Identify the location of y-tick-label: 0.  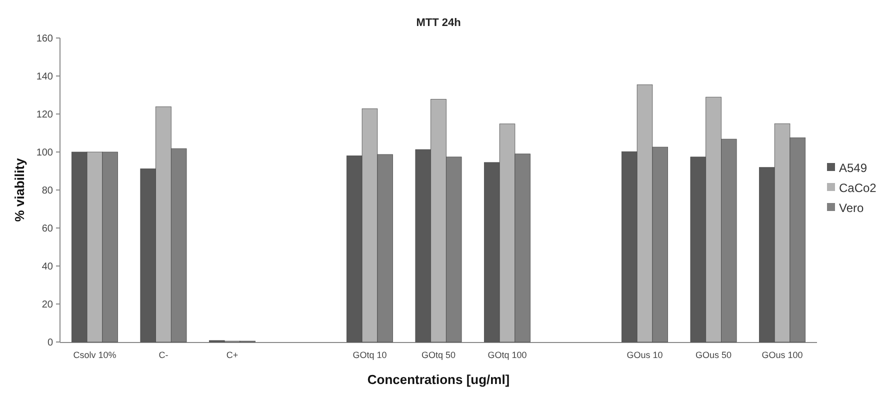
(50, 343).